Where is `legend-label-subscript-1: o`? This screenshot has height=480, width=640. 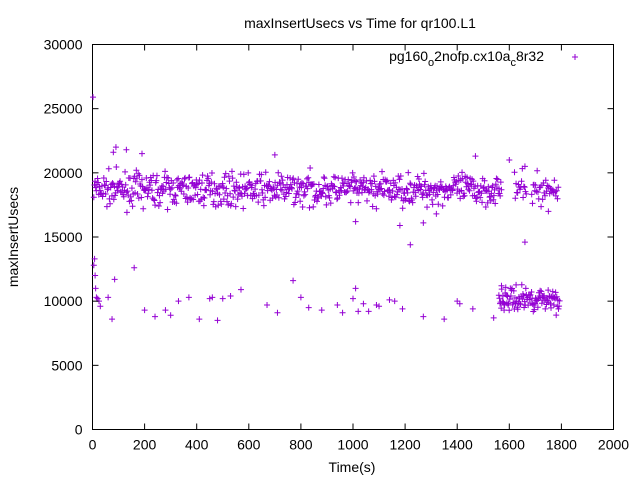 legend-label-subscript-1: o is located at coordinates (431, 63).